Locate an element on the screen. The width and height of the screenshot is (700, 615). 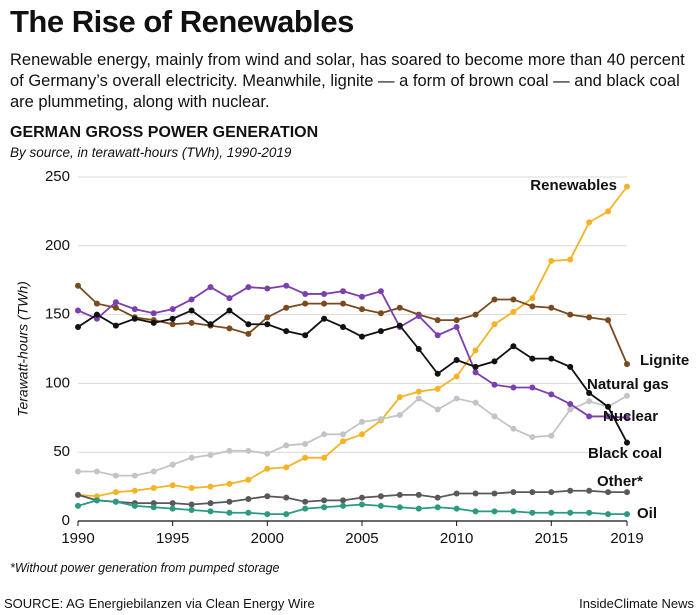
chart-heading: GERMAN GROSS POWER GENERATION is located at coordinates (164, 132).